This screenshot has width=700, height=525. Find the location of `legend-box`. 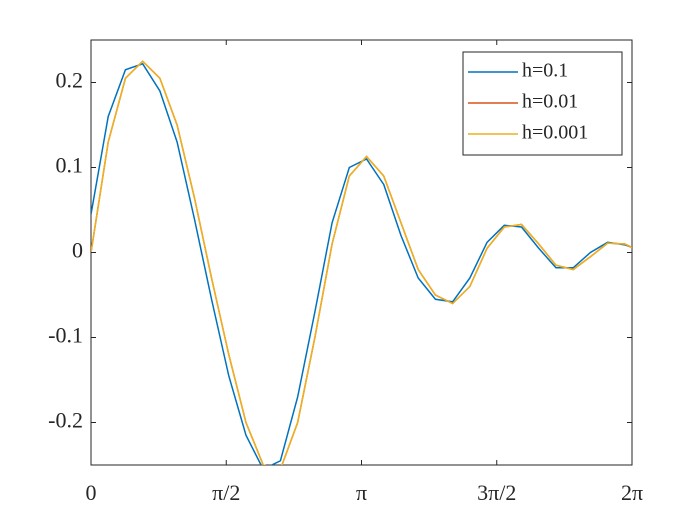

legend-box is located at coordinates (542, 103).